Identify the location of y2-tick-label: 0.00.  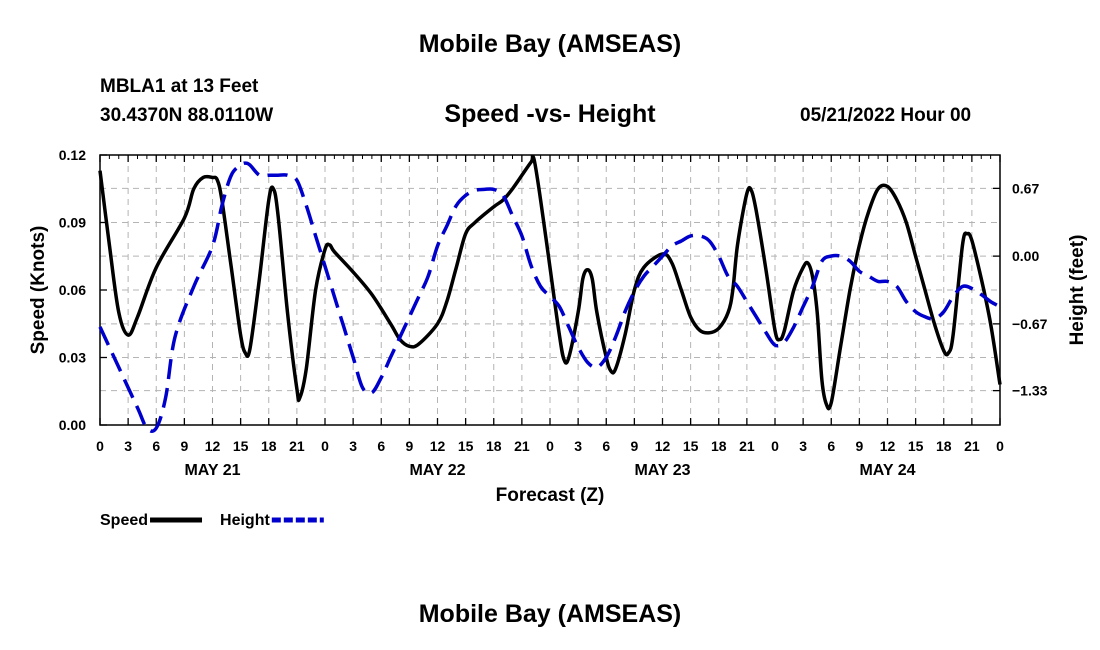
(1025, 256).